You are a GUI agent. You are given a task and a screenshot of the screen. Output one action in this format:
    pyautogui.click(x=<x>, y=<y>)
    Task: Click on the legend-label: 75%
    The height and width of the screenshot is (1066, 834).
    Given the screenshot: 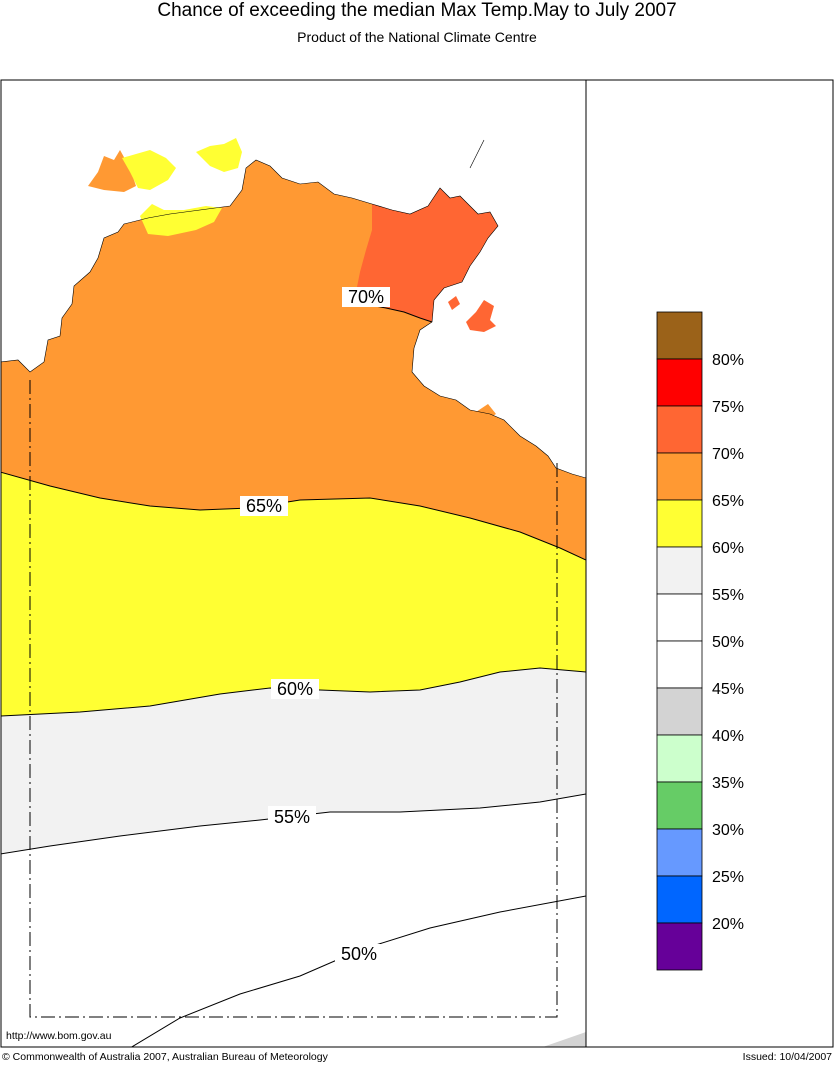 What is the action you would take?
    pyautogui.click(x=728, y=407)
    